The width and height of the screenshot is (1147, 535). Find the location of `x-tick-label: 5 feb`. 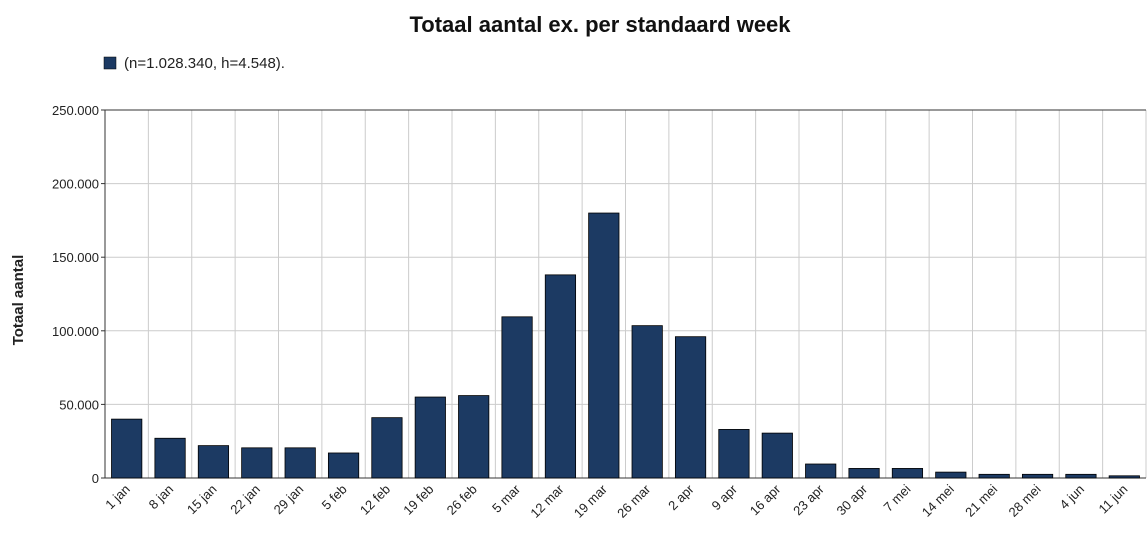

x-tick-label: 5 feb is located at coordinates (334, 497).